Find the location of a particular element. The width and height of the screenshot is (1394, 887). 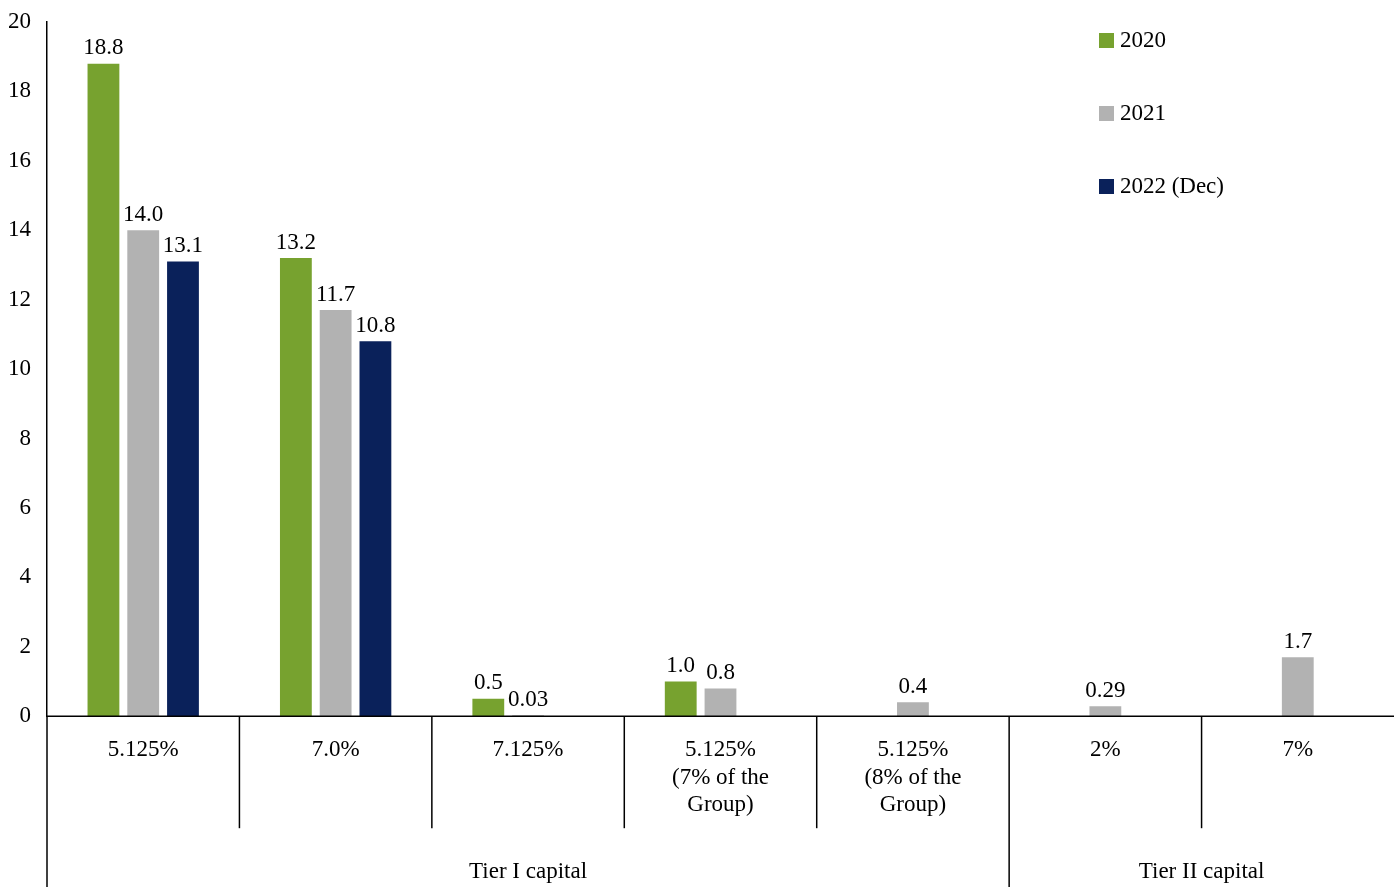

data-label: 18.8 is located at coordinates (103, 47).